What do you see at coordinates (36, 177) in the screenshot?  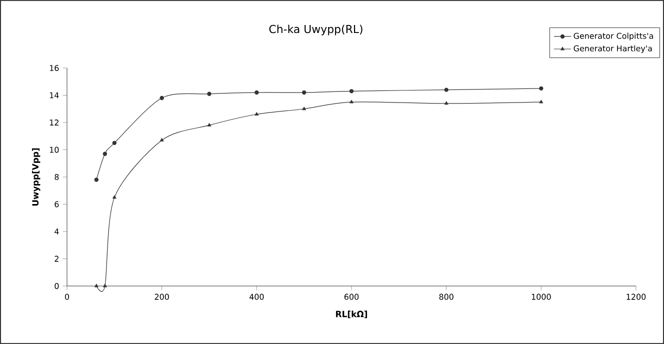 I see `y-axis-title: Uwypp[Vpp]` at bounding box center [36, 177].